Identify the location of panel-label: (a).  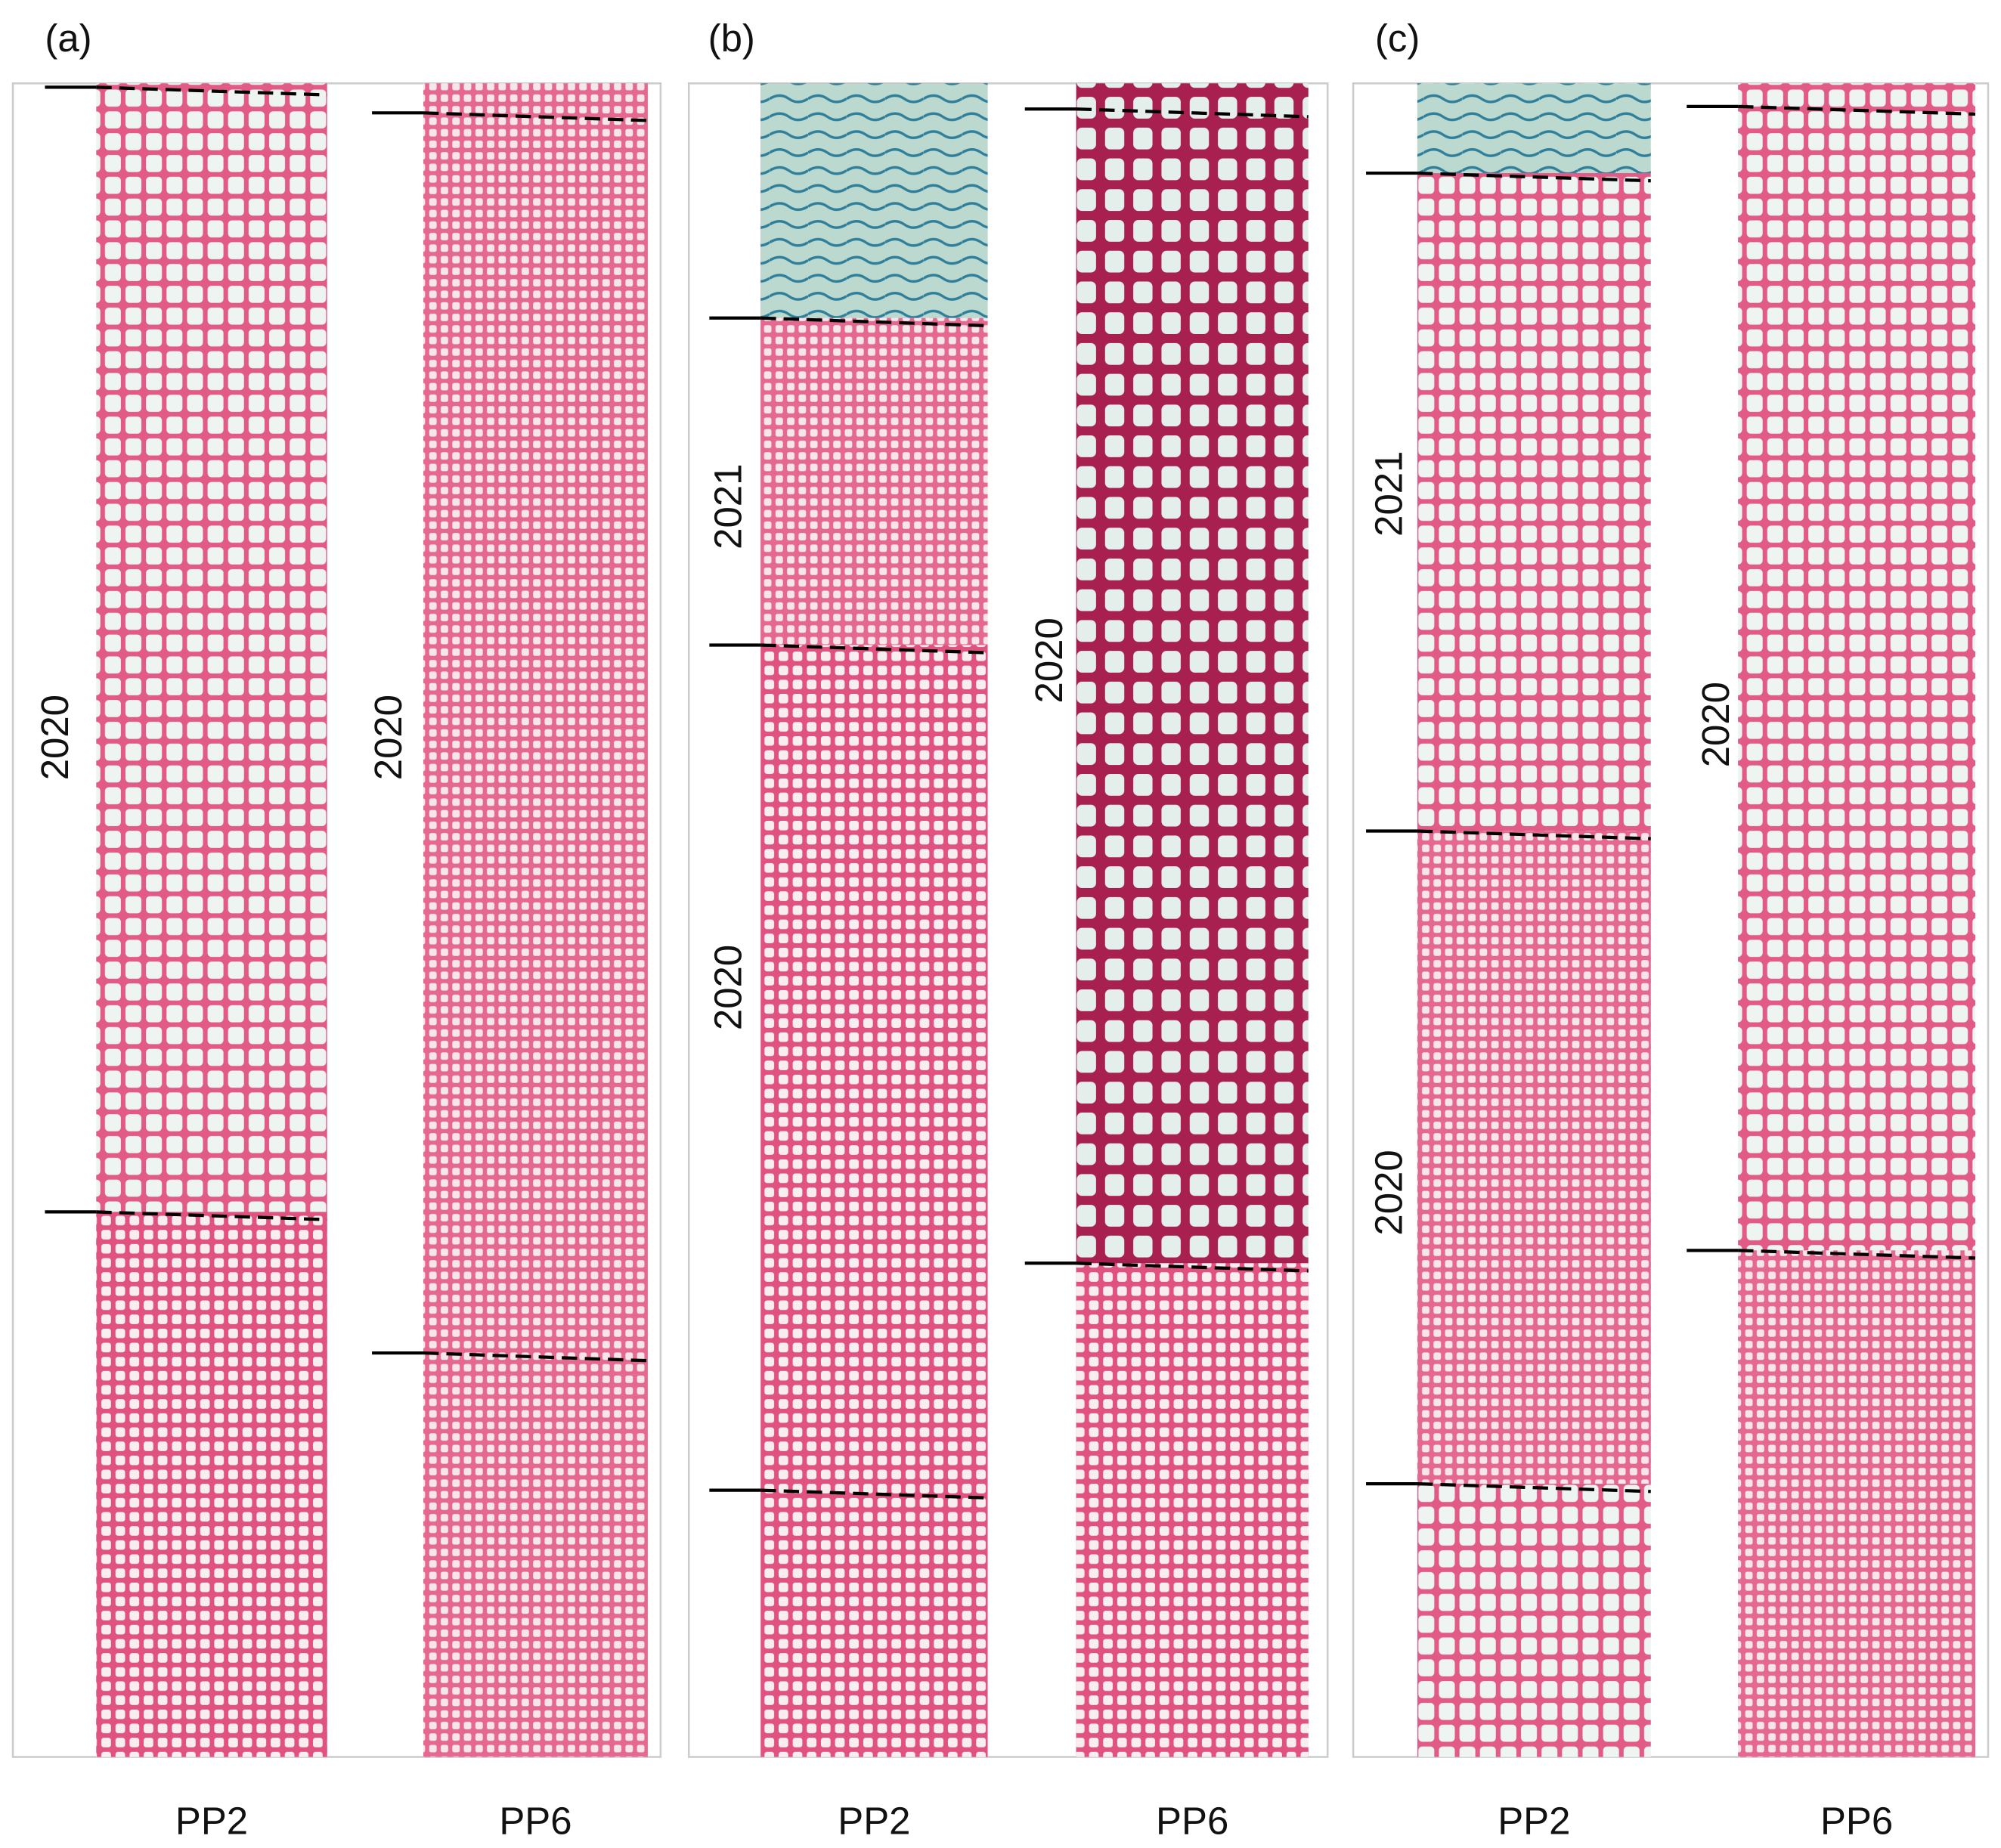
(68, 38).